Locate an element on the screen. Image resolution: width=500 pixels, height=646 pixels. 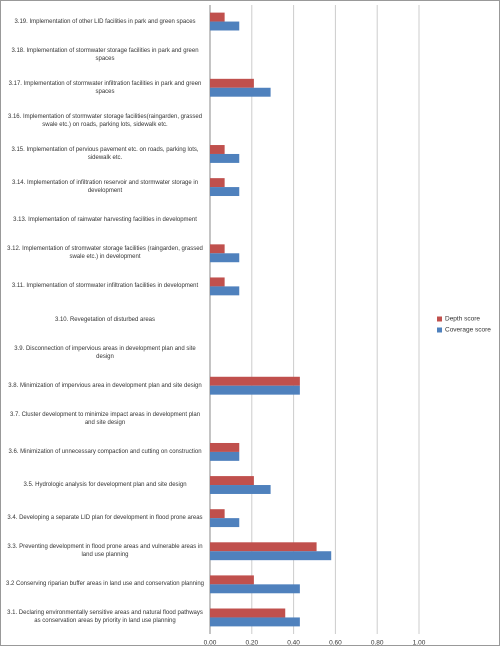
y-tick-label: 3.10. Revegetation of disturbed areas is located at coordinates (105, 319).